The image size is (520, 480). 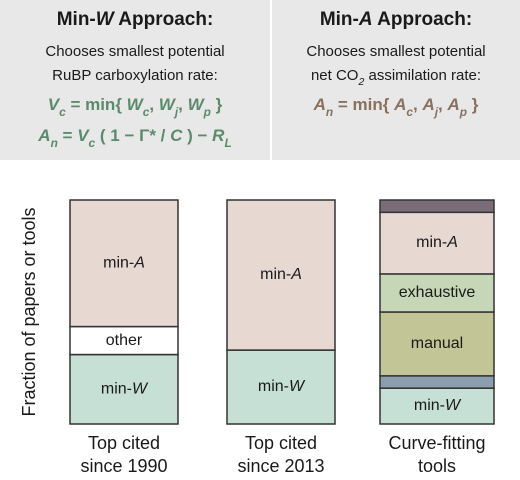 What do you see at coordinates (436, 443) in the screenshot?
I see `x-tick-label: Curve-fitting` at bounding box center [436, 443].